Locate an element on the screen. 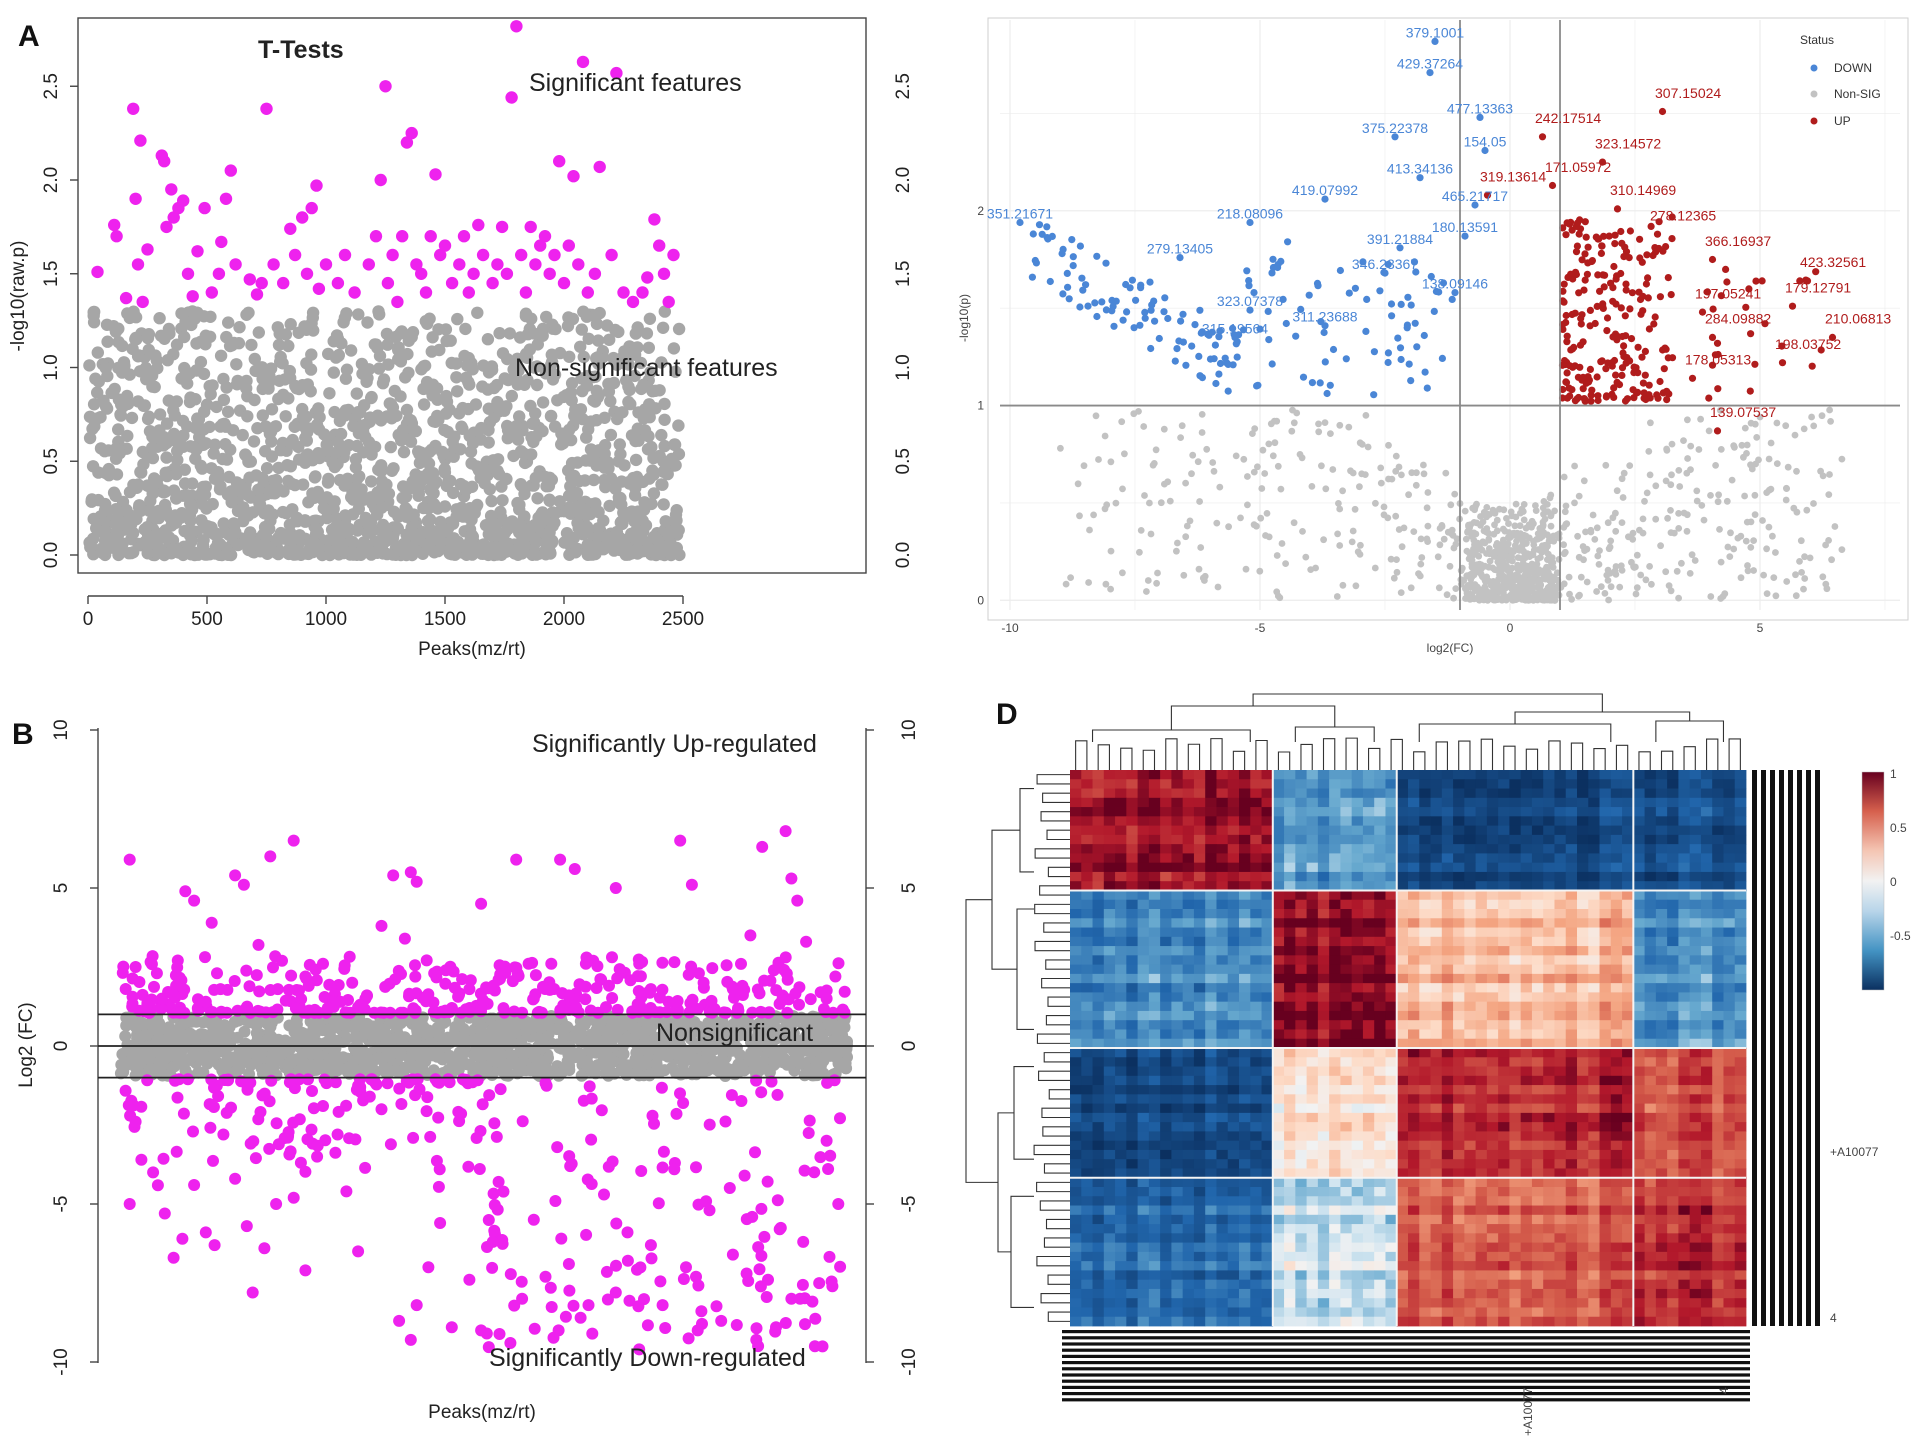 Image resolution: width=1920 pixels, height=1440 pixels. y-tick-label: 1.0 is located at coordinates (51, 367).